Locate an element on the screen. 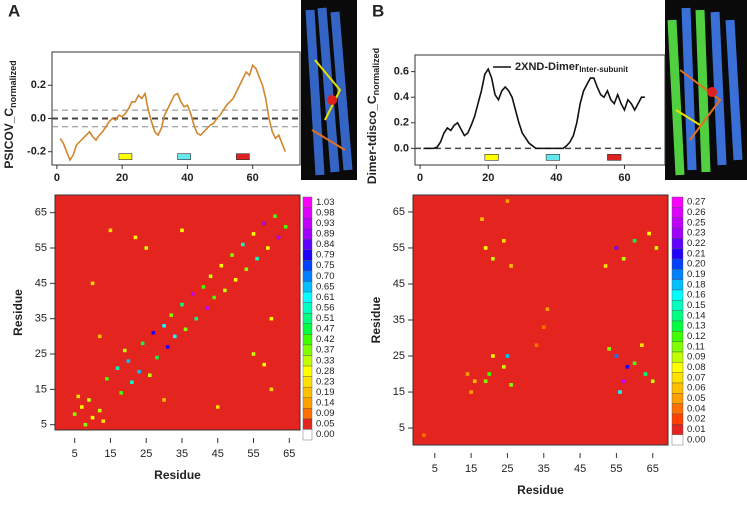  y-tick-label: 25 is located at coordinates (399, 356).